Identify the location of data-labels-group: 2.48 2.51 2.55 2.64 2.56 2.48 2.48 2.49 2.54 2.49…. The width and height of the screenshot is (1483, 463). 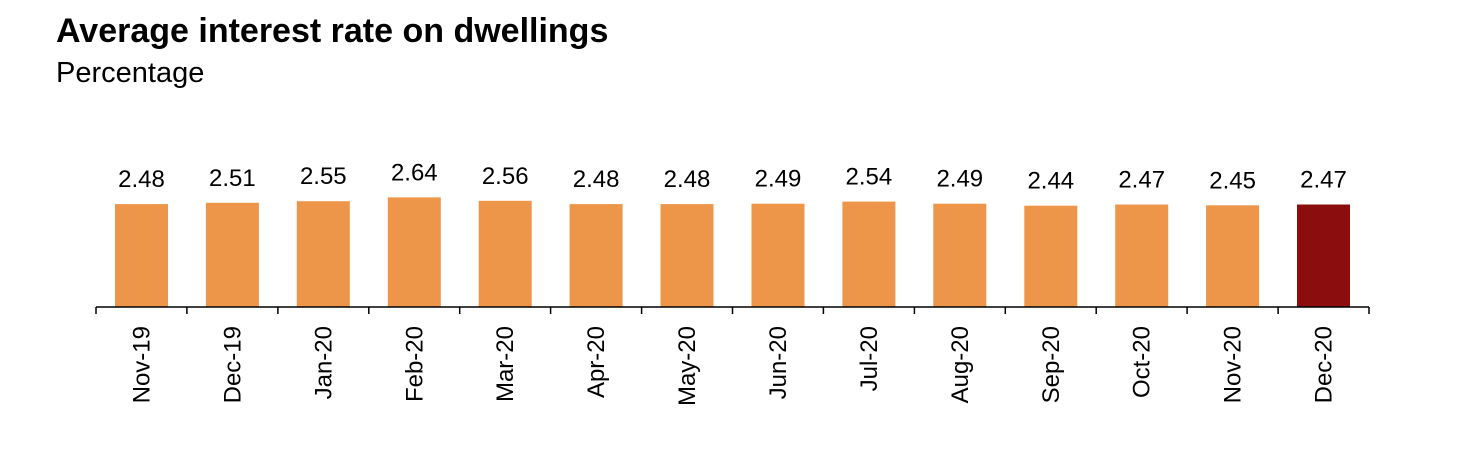
(732, 176).